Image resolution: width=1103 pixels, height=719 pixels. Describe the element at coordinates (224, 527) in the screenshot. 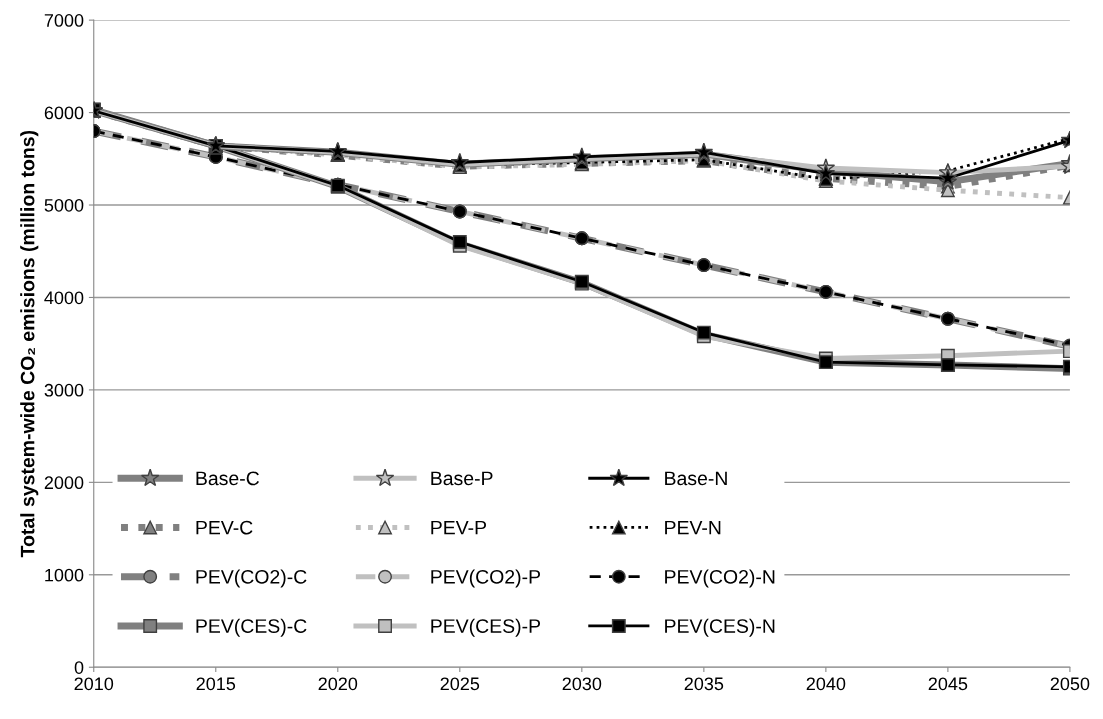

I see `legend-label: PEV-C` at that location.